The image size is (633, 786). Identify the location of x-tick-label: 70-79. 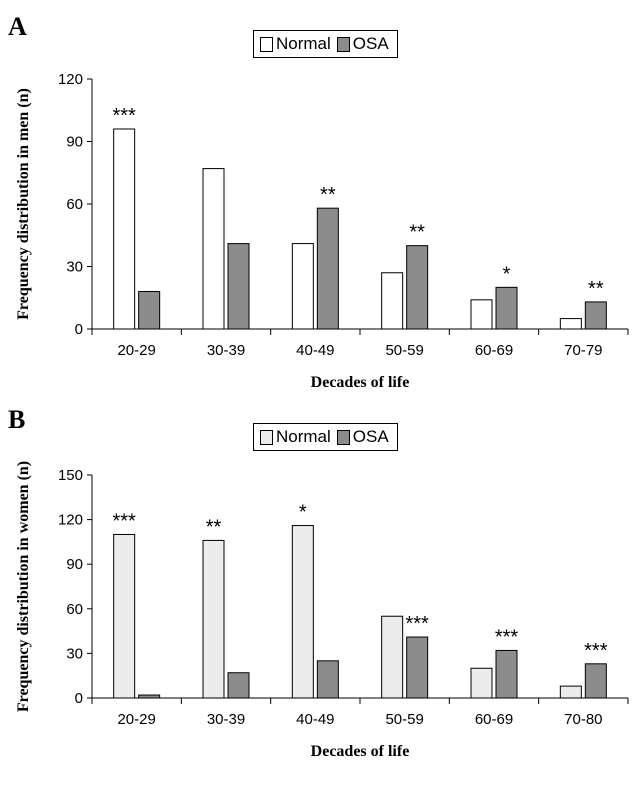
(583, 350).